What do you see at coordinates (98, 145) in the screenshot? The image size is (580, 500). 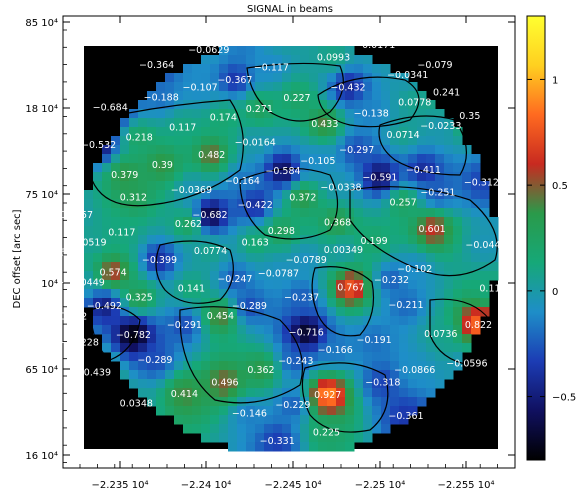 I see `cell-value-label: −0.532` at bounding box center [98, 145].